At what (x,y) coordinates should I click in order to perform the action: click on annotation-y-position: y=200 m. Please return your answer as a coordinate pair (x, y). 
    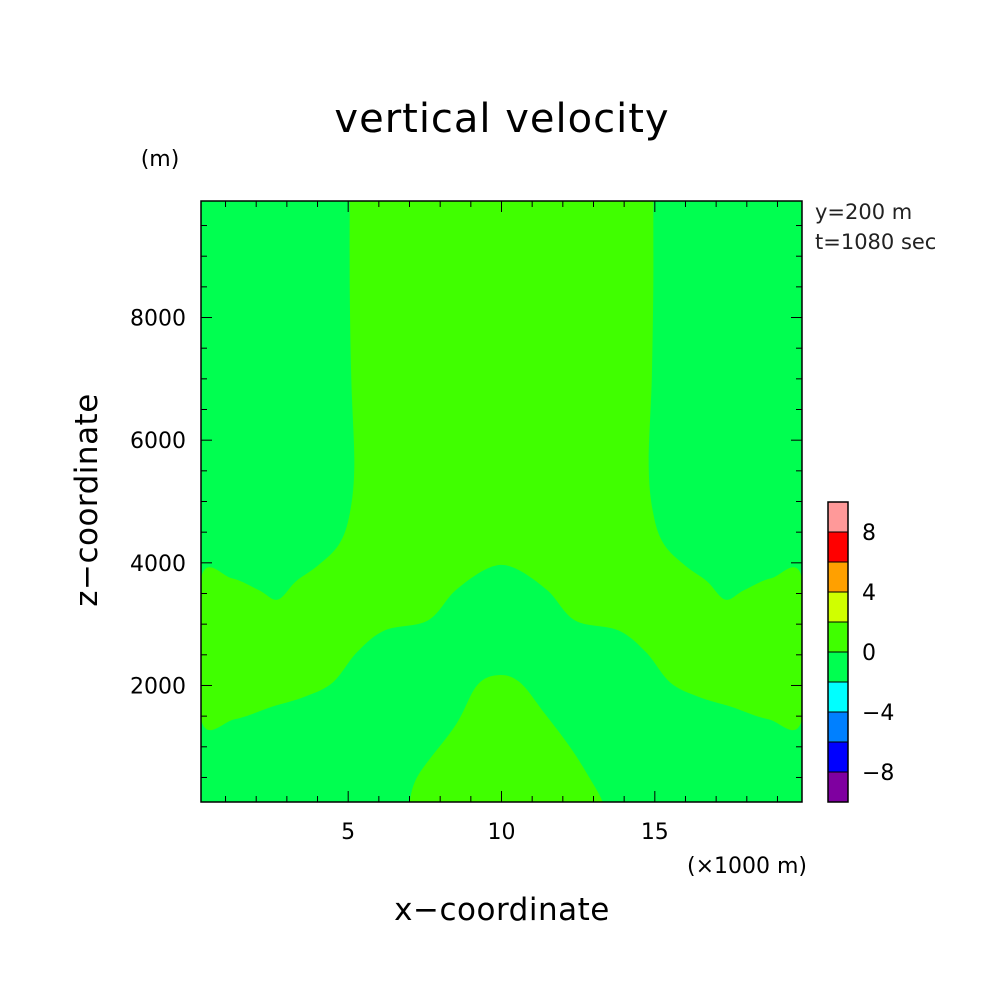
    Looking at the image, I should click on (863, 212).